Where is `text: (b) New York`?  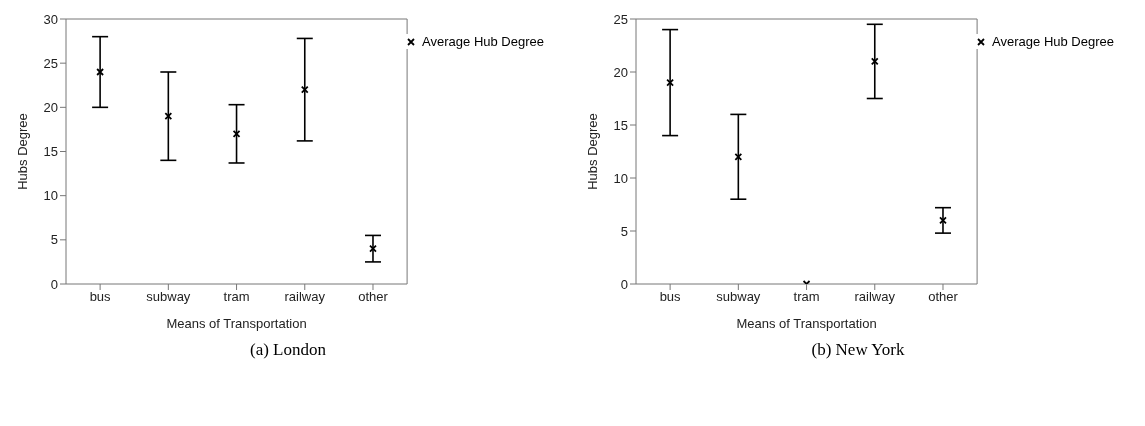 text: (b) New York is located at coordinates (858, 350).